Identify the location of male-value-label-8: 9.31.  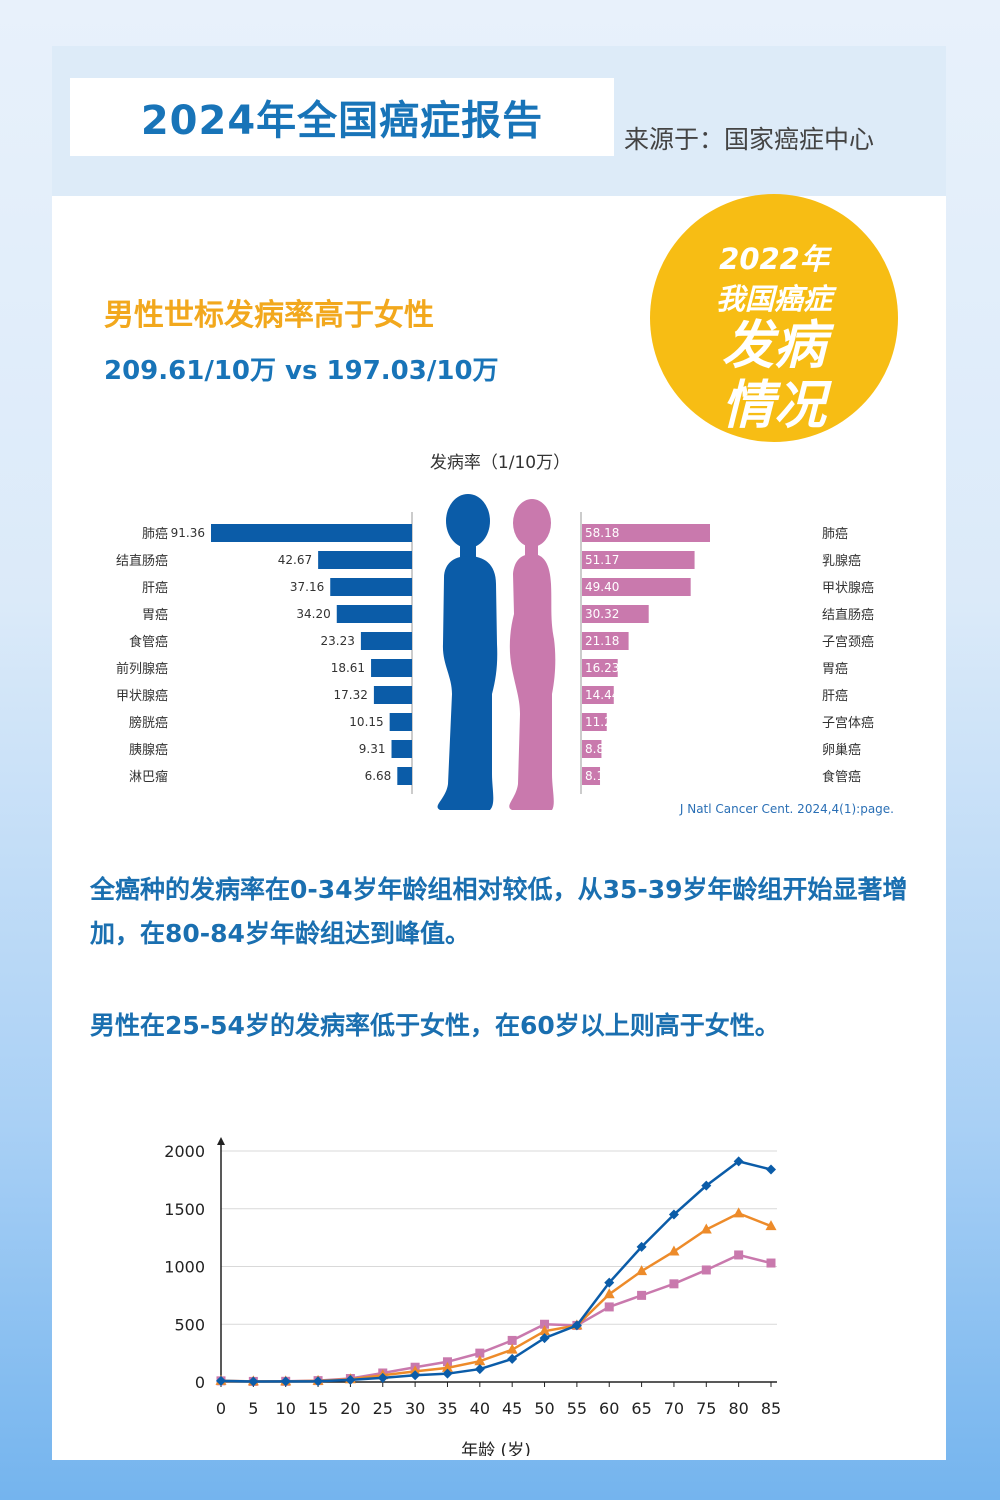
(372, 749).